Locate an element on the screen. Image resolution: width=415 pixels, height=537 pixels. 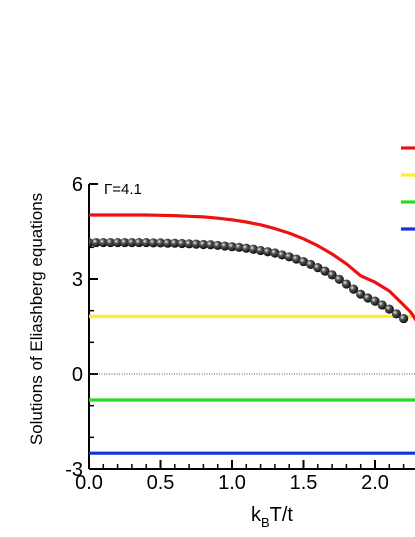
x-axis-ticks: 0.0 0.5 1.0 1.5 2.0 is located at coordinates (240, 477).